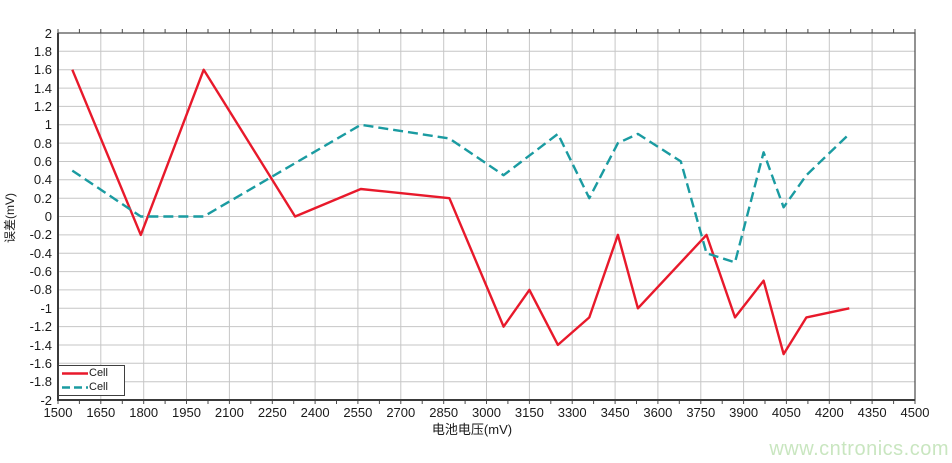  I want to click on watermark: www.cntronics.com, so click(859, 449).